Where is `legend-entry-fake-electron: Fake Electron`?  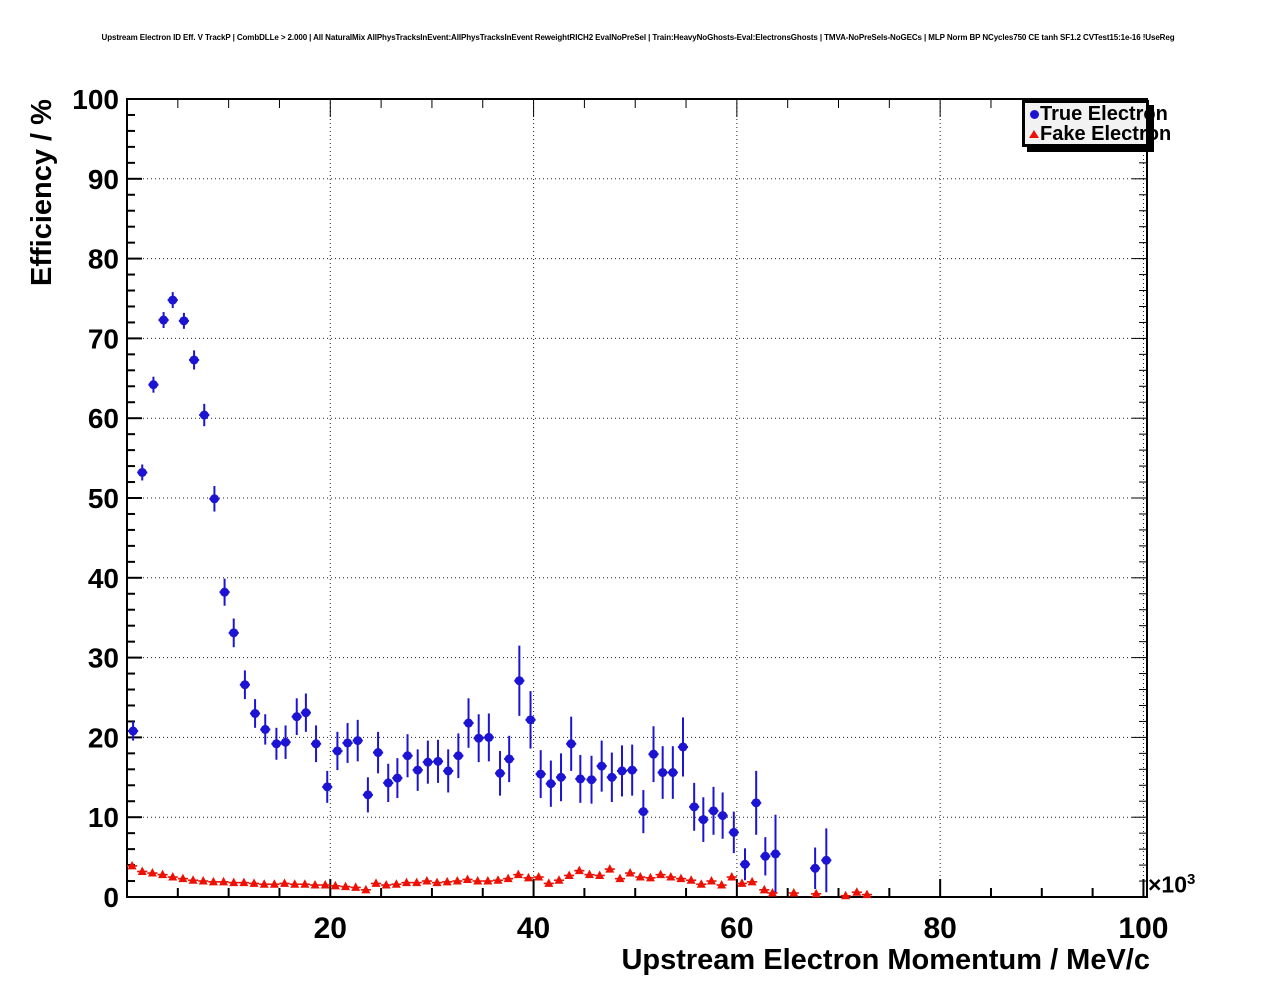
legend-entry-fake-electron: Fake Electron is located at coordinates (1098, 134).